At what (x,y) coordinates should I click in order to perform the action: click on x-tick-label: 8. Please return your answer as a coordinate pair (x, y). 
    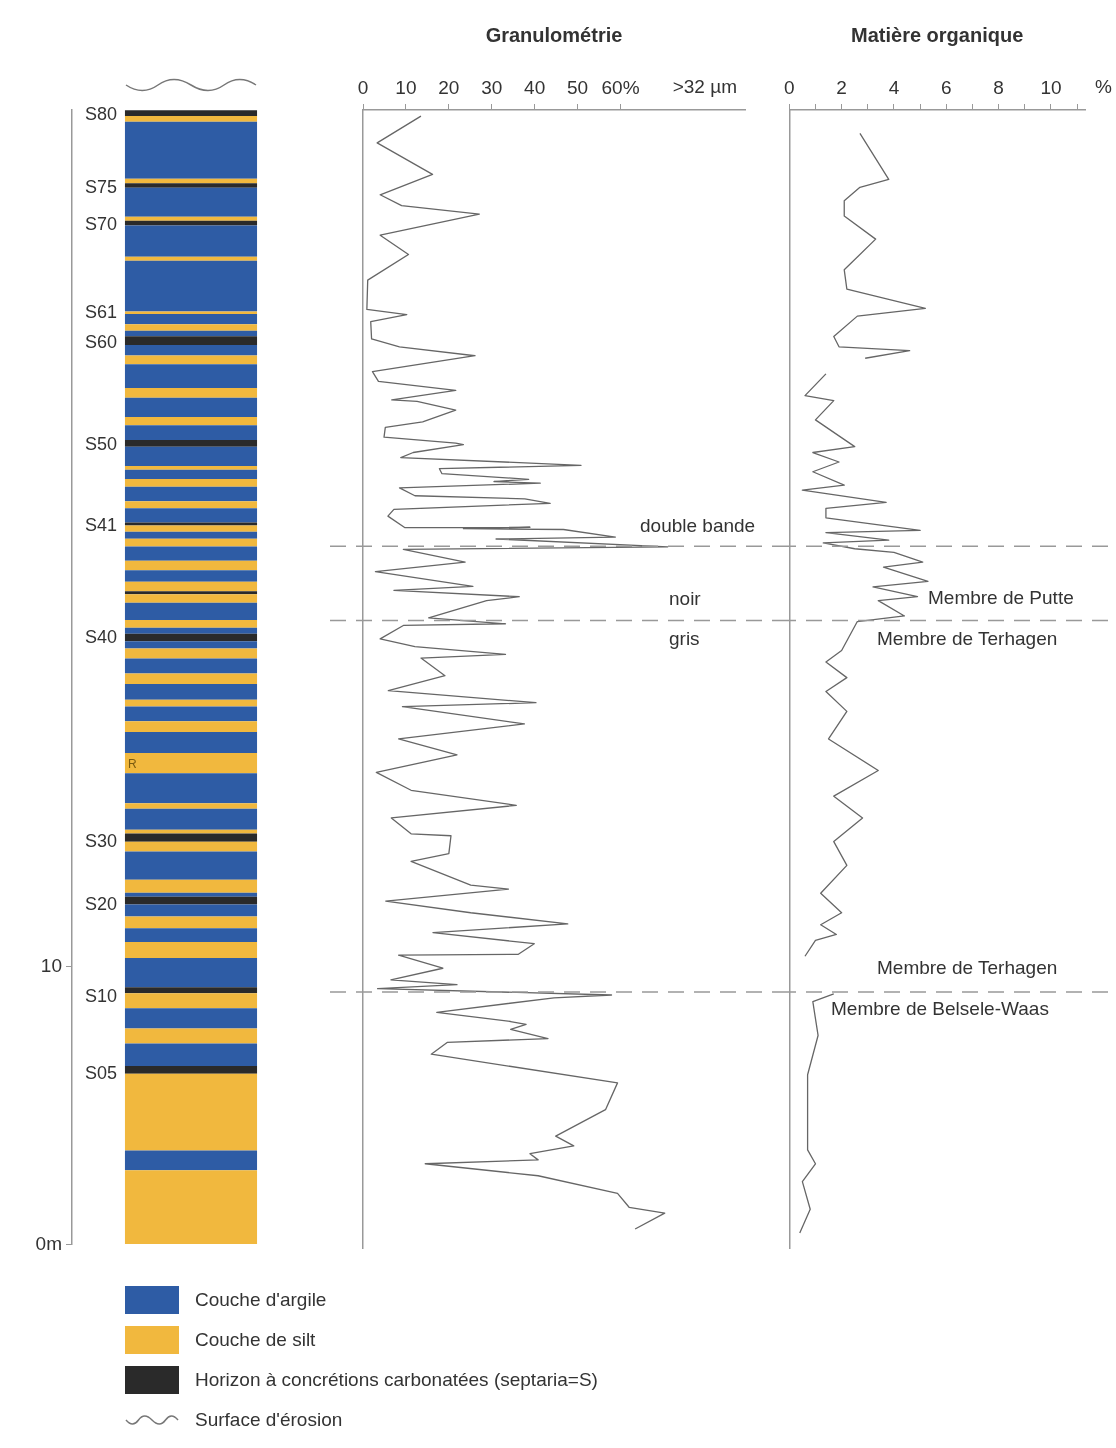
    Looking at the image, I should click on (998, 87).